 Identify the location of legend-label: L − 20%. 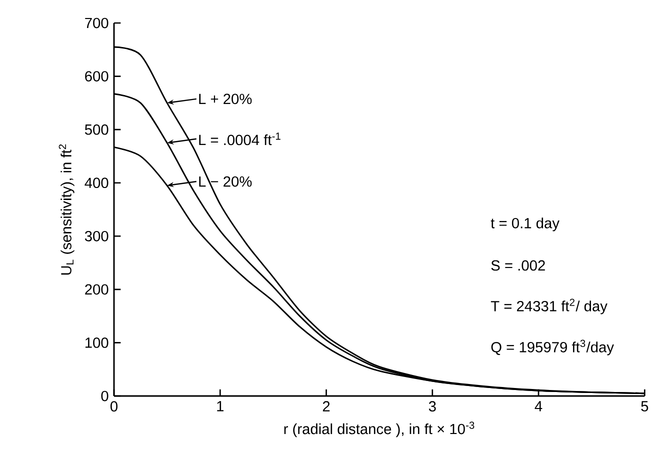
(225, 181).